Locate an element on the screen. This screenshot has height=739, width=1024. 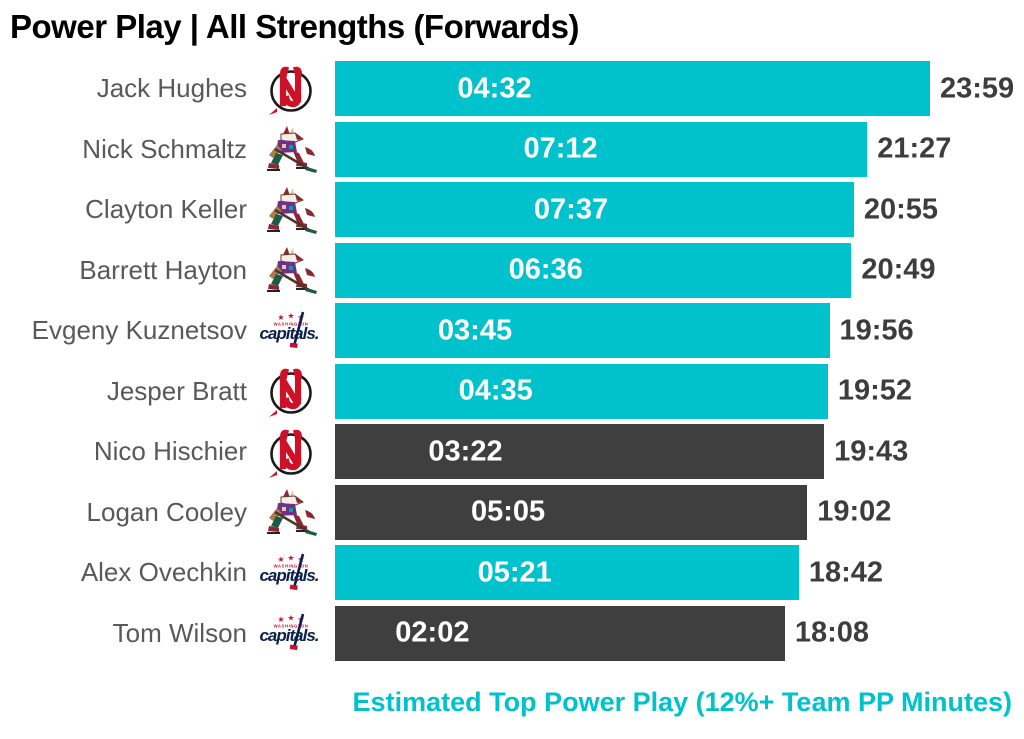
chart-row: Barrett Hayton 06:36 20:49 is located at coordinates (512, 270).